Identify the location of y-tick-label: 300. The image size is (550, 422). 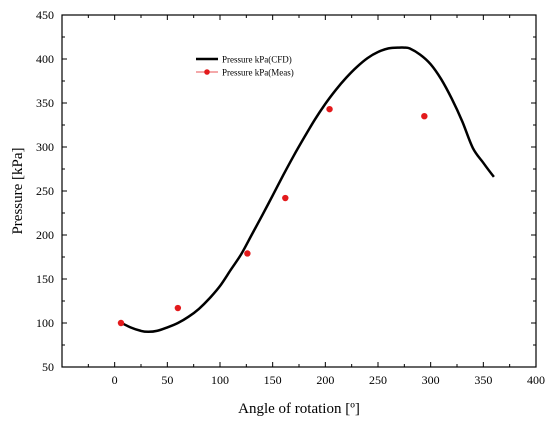
(45, 147).